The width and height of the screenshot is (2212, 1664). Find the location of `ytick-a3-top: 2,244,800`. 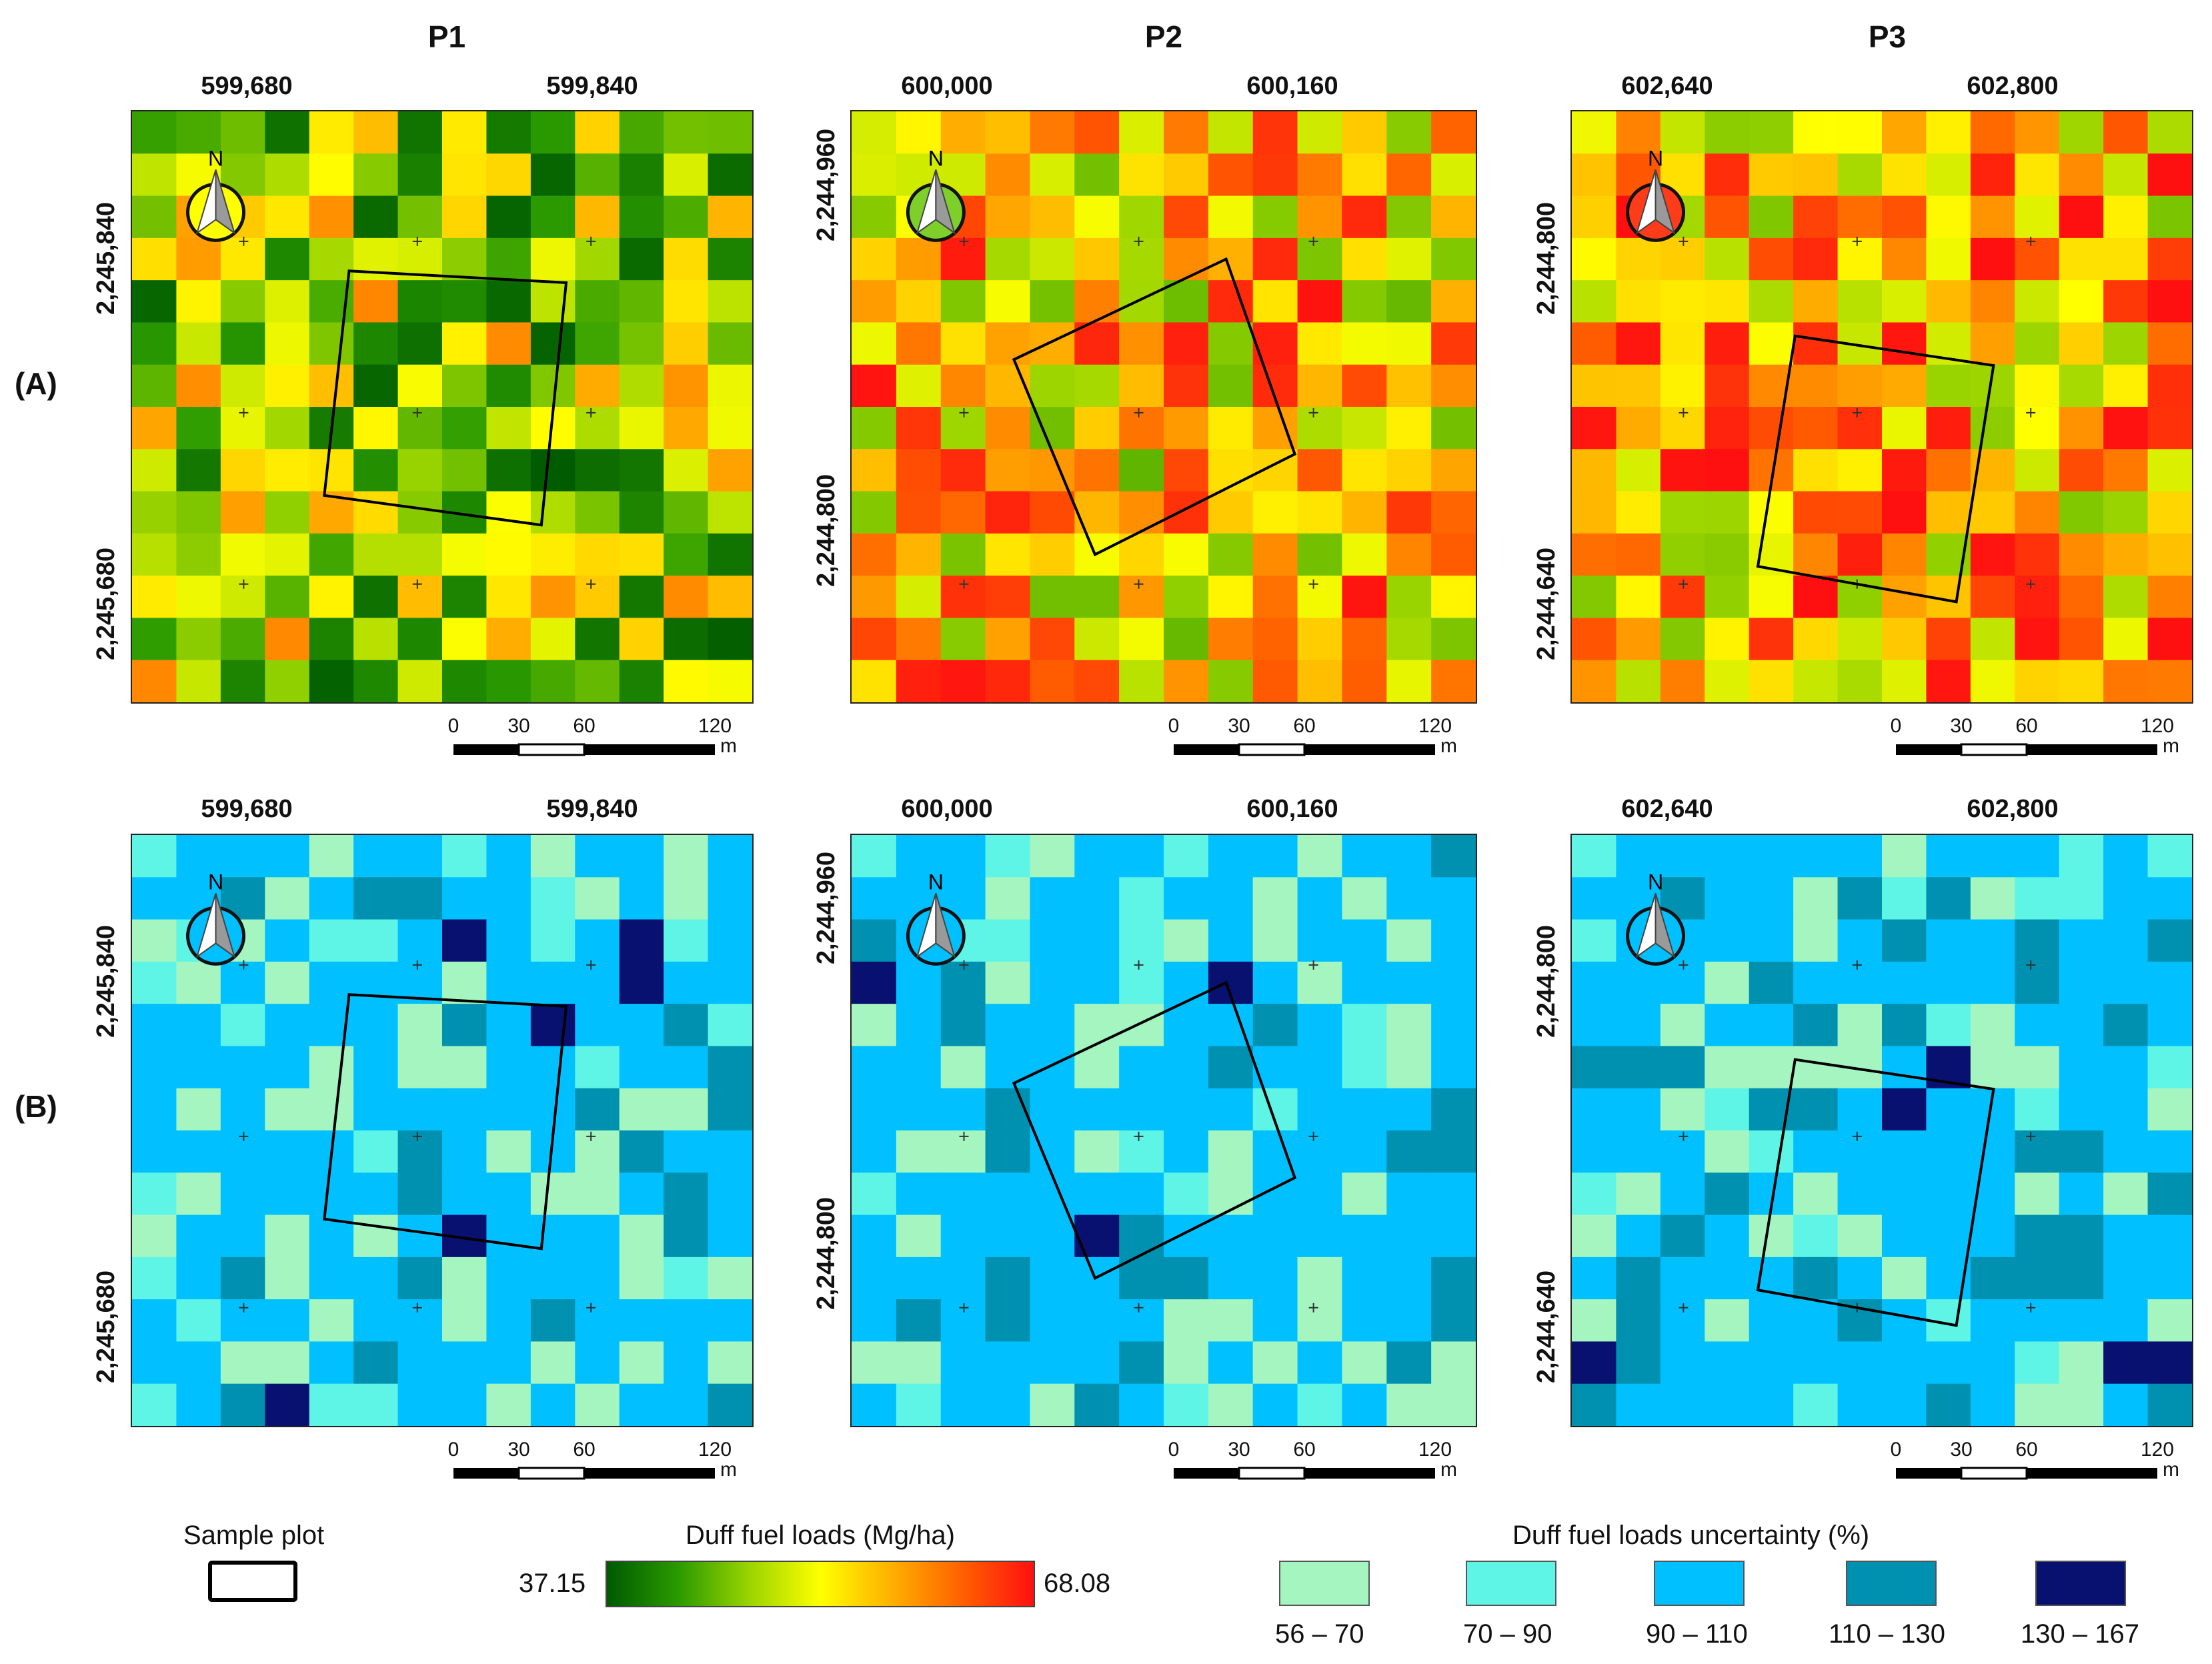

ytick-a3-top: 2,244,800 is located at coordinates (1546, 258).